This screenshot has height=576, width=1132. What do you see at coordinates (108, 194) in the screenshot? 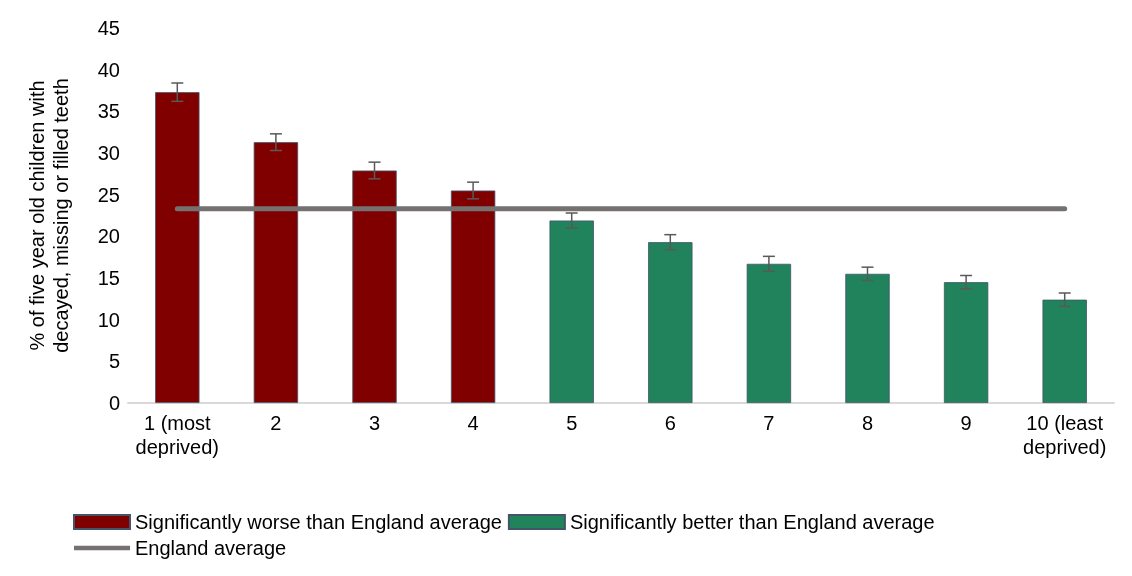
I see `y-tick-label: 25` at bounding box center [108, 194].